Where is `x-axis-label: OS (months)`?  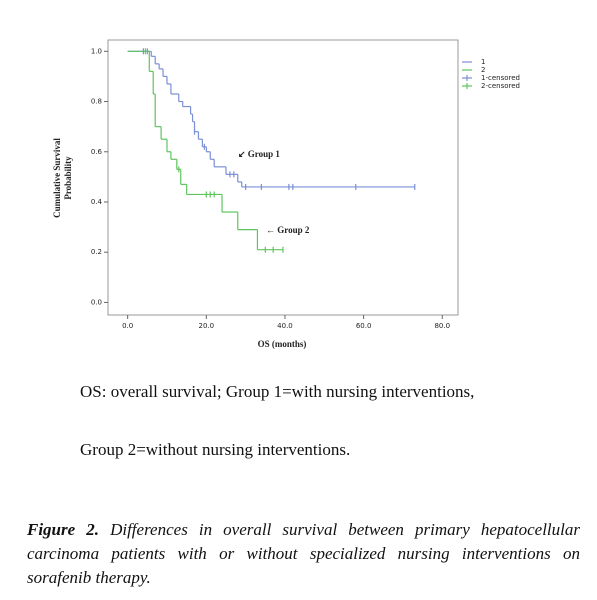 x-axis-label: OS (months) is located at coordinates (282, 344).